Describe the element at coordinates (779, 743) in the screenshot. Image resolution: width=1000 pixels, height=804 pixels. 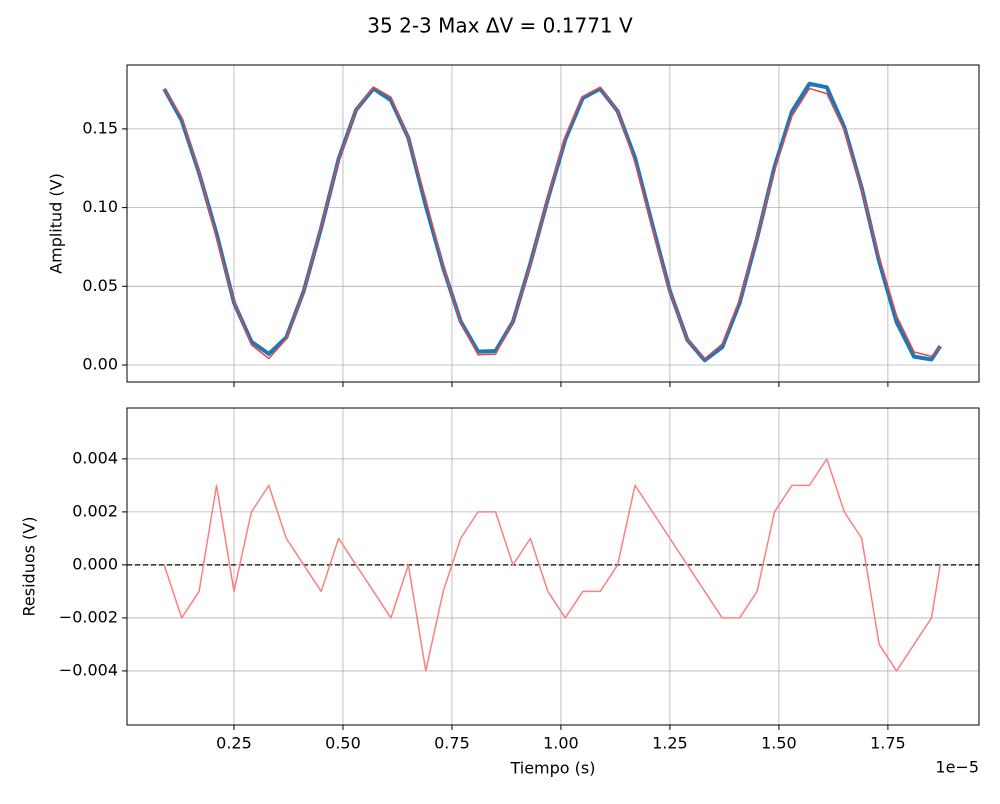
I see `x-tick-label: 1.50` at that location.